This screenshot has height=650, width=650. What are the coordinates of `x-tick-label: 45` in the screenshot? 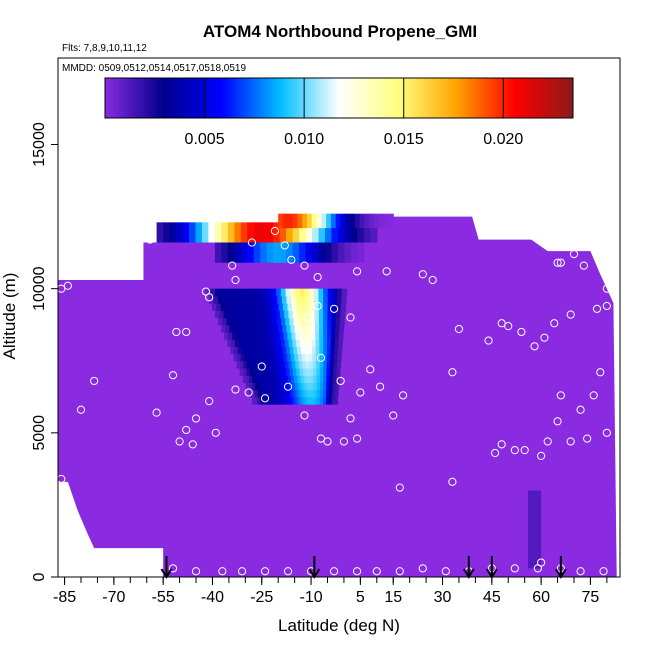 It's located at (492, 597).